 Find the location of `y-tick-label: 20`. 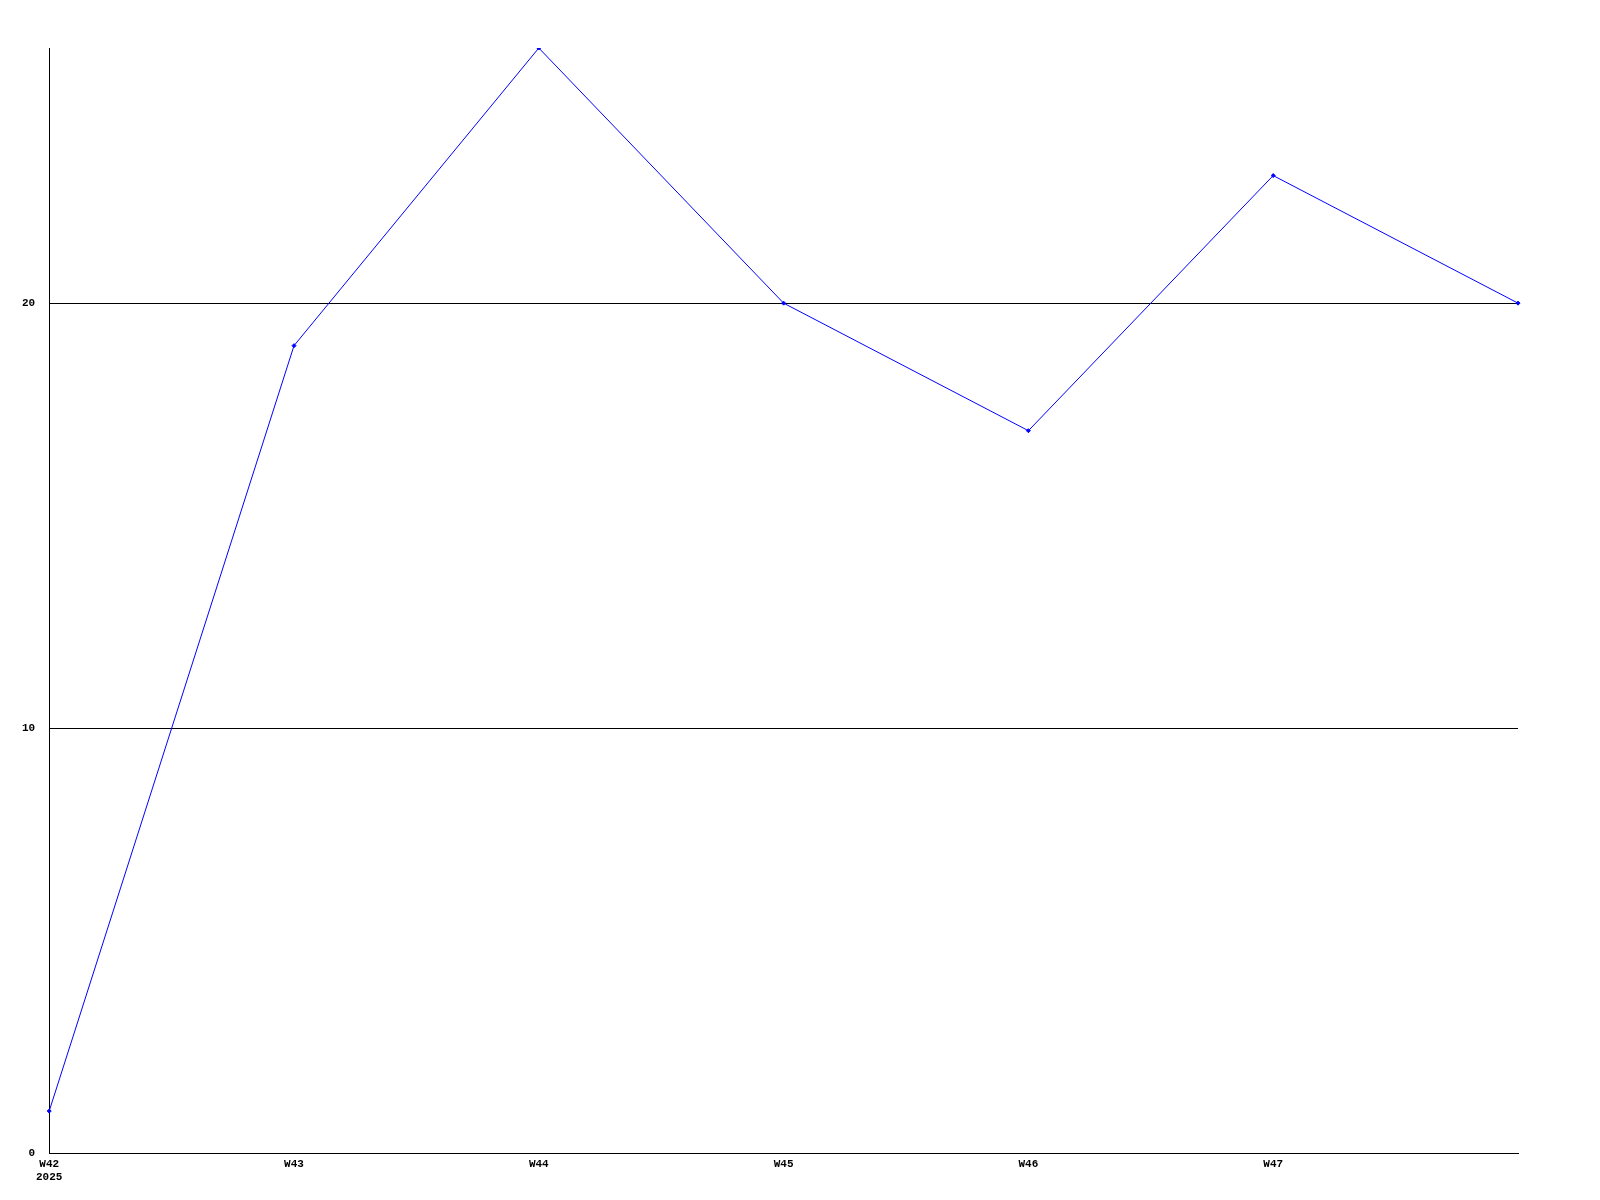

y-tick-label: 20 is located at coordinates (29, 302).